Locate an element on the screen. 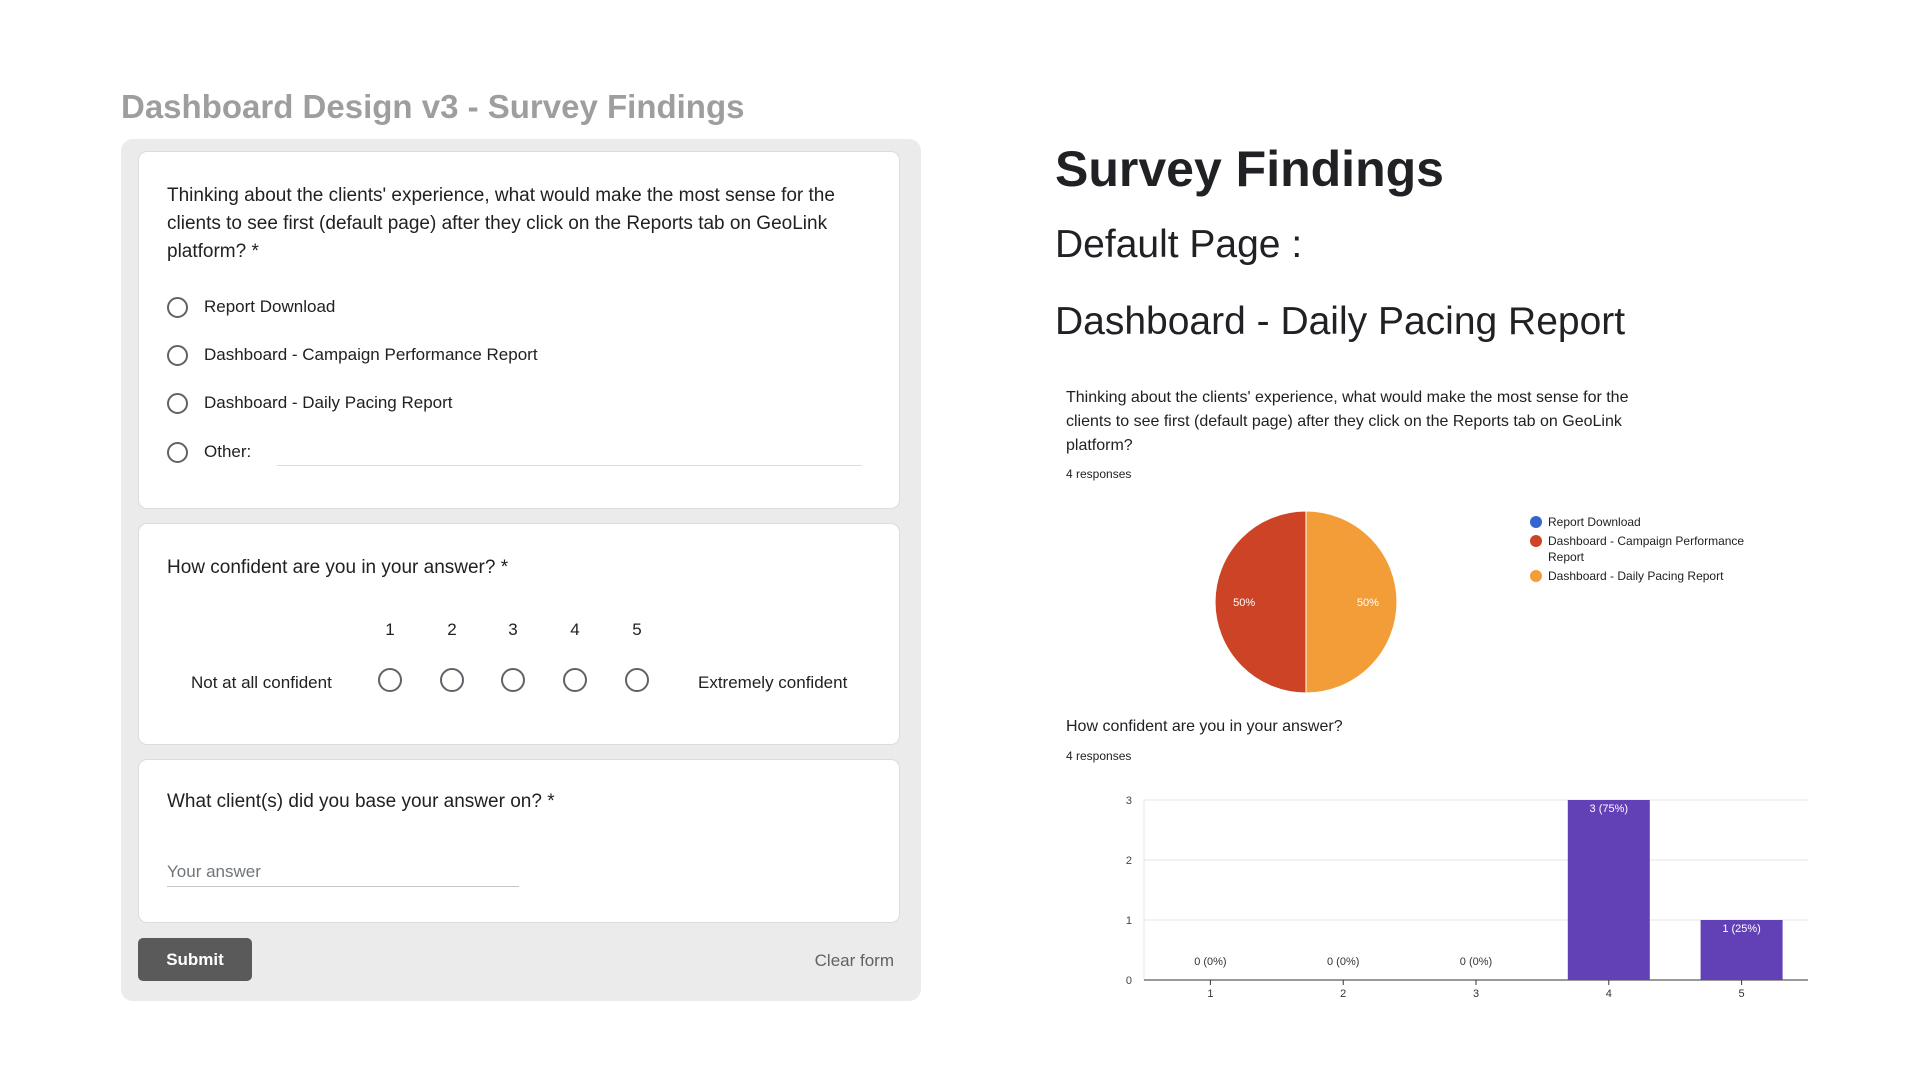  submit-button: Submit is located at coordinates (195, 959).